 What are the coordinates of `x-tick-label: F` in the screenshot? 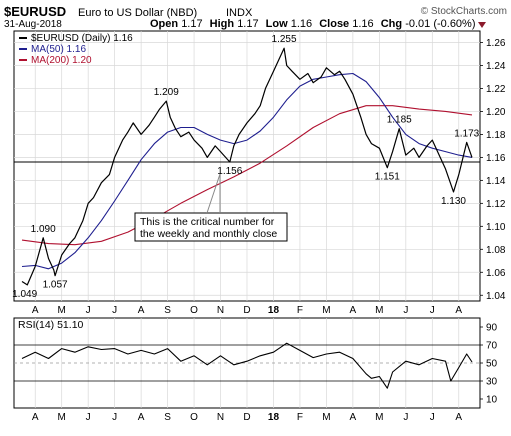 It's located at (300, 310).